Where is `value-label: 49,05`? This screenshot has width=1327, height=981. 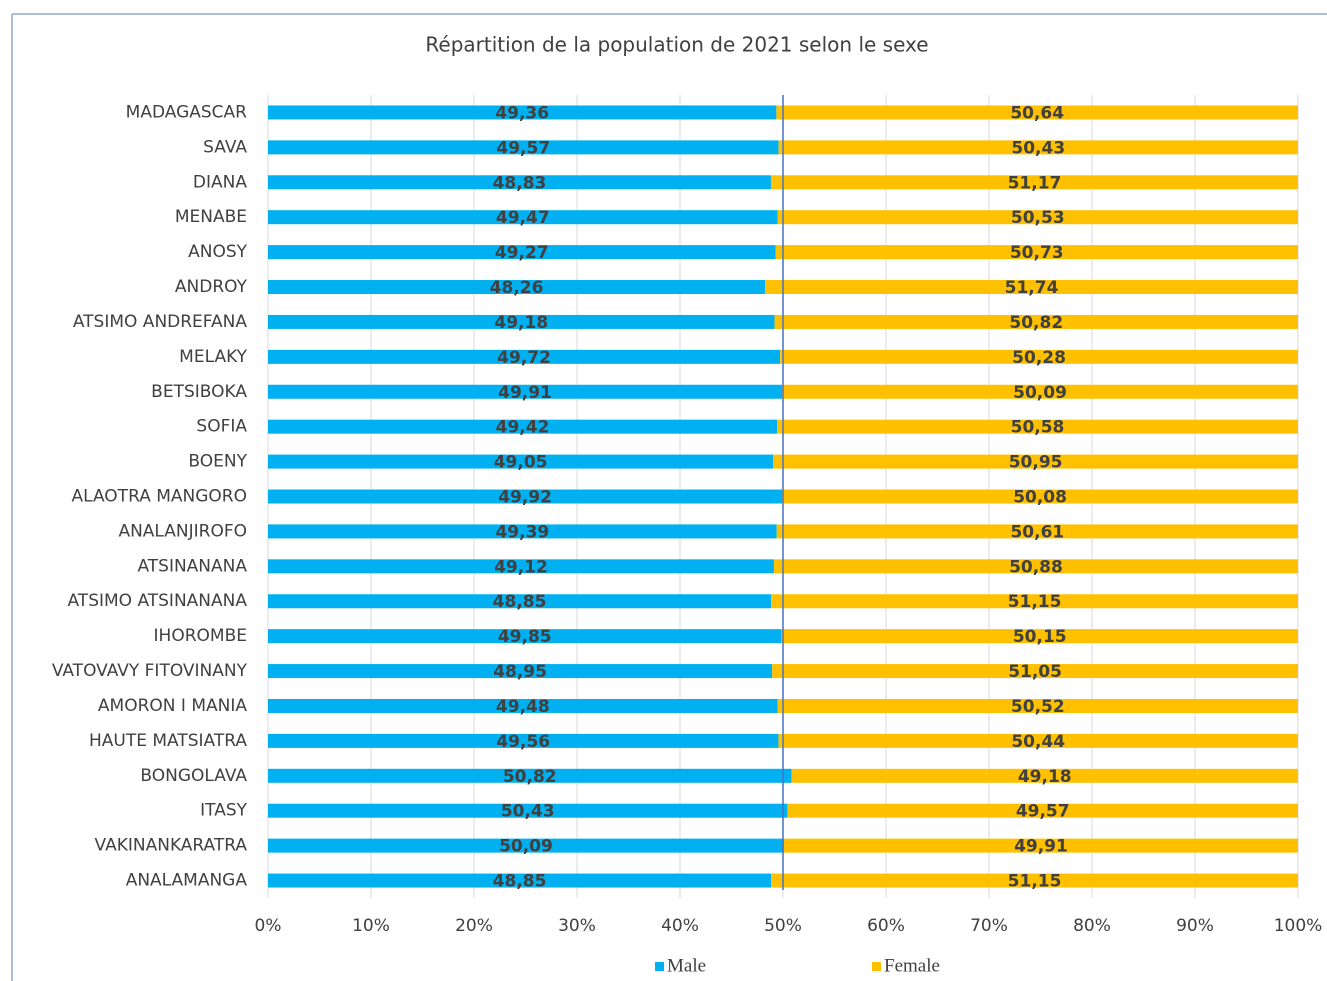
value-label: 49,05 is located at coordinates (521, 463).